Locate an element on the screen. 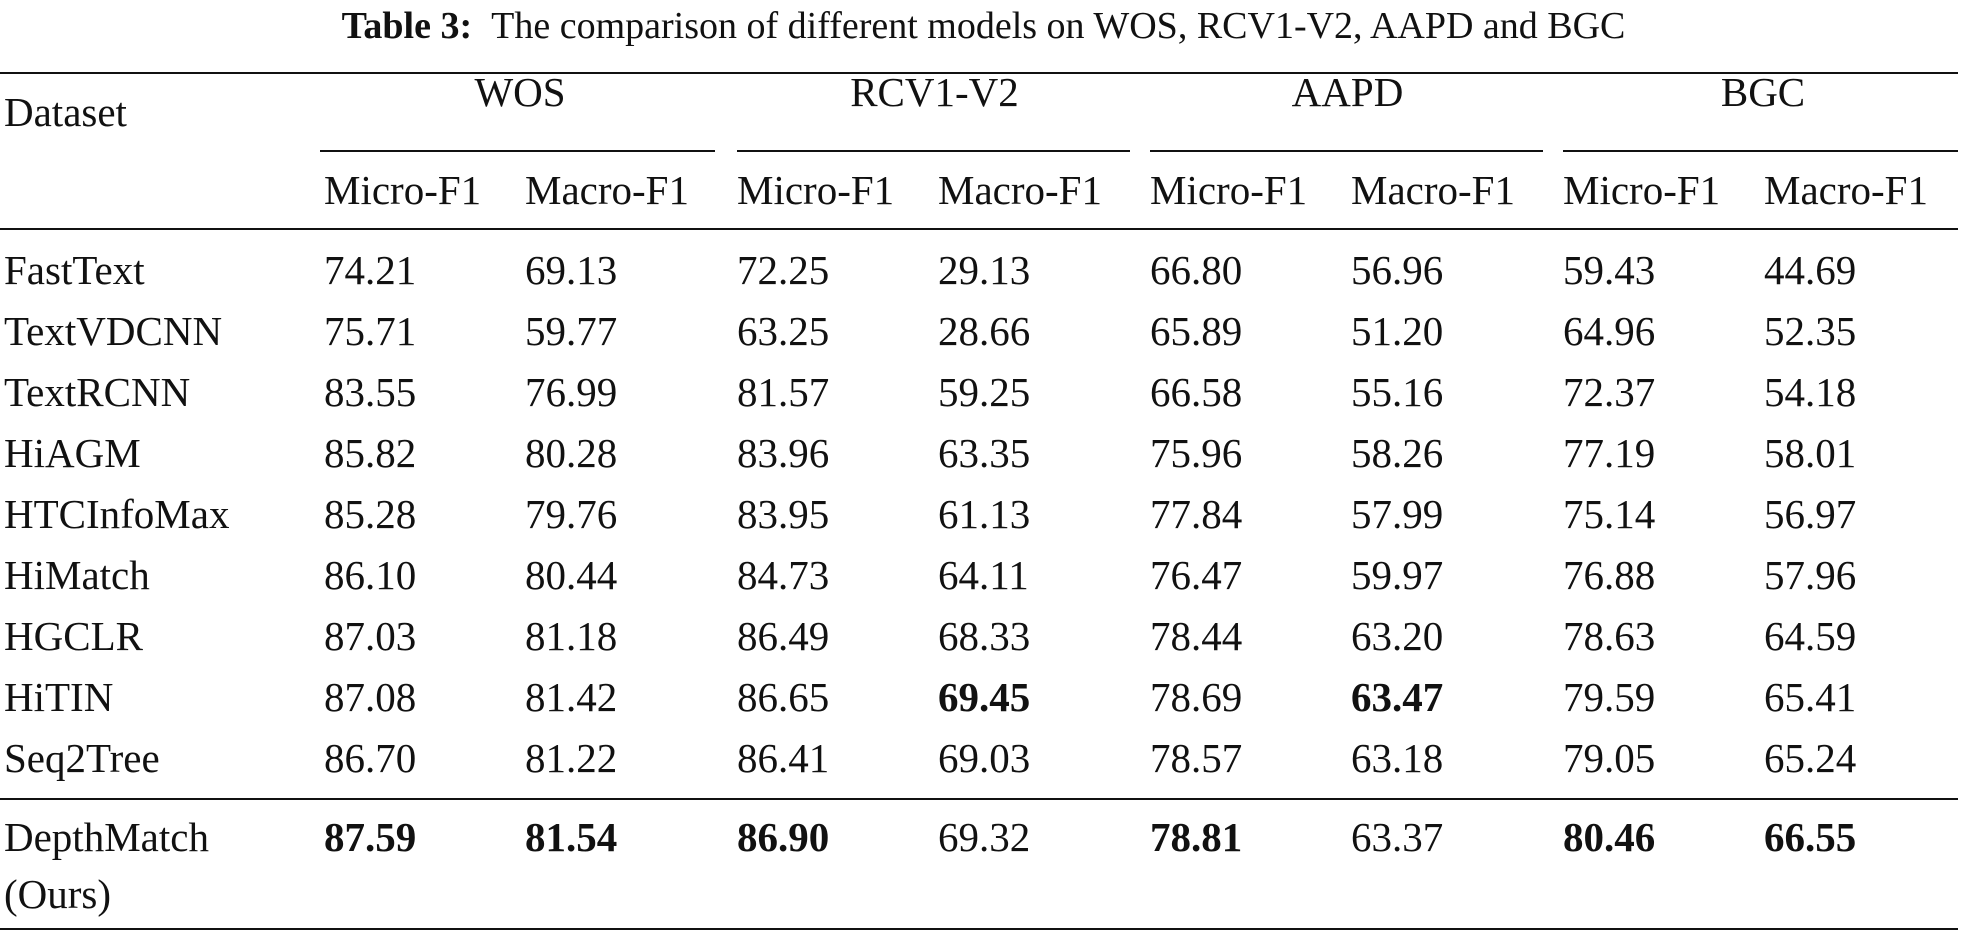 Image resolution: width=1967 pixels, height=933 pixels. table-cell: 63.25 is located at coordinates (783, 331).